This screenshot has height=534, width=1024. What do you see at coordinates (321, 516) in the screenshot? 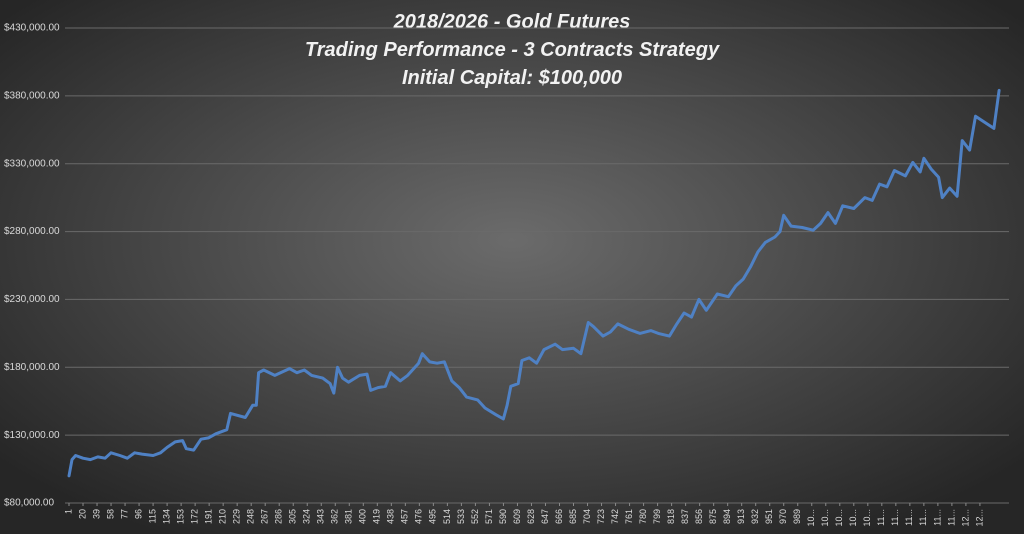
I see `x-tick-label: 343` at bounding box center [321, 516].